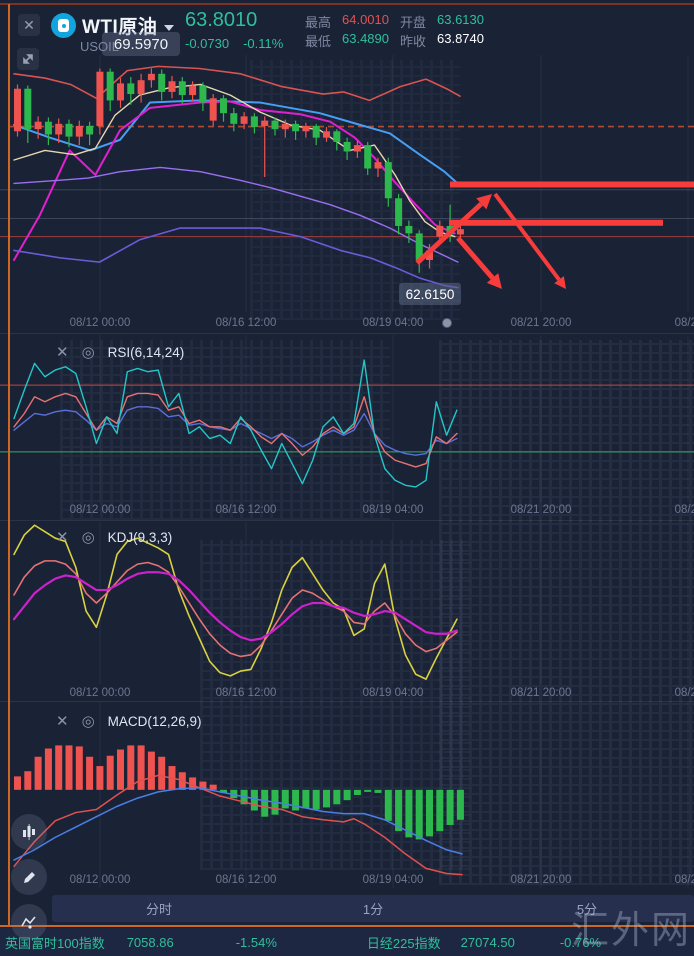  Describe the element at coordinates (413, 22) in the screenshot. I see `stat-open-label: 开盘` at that location.